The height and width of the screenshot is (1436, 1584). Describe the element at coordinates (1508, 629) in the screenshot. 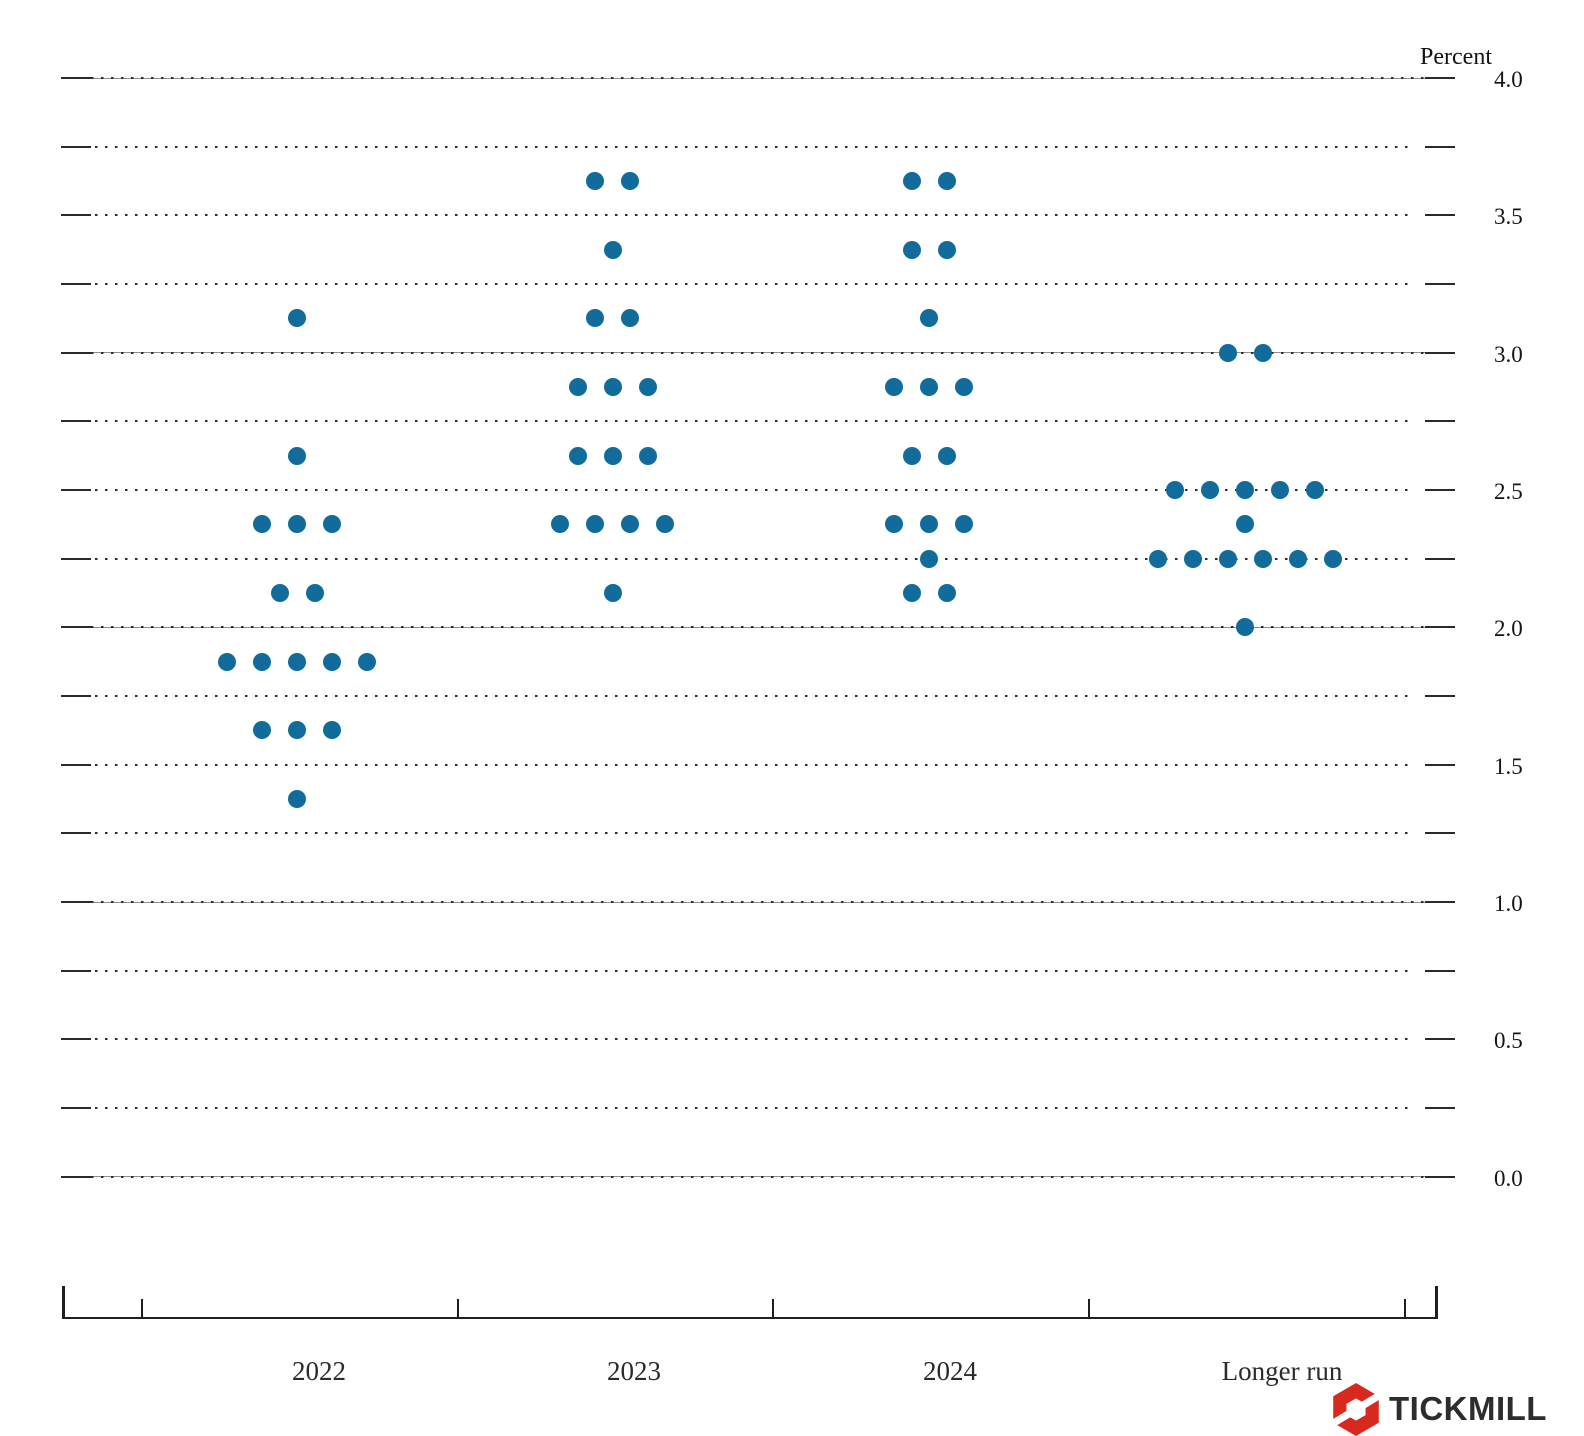

I see `y-tick-label-2.0: 2.0` at that location.